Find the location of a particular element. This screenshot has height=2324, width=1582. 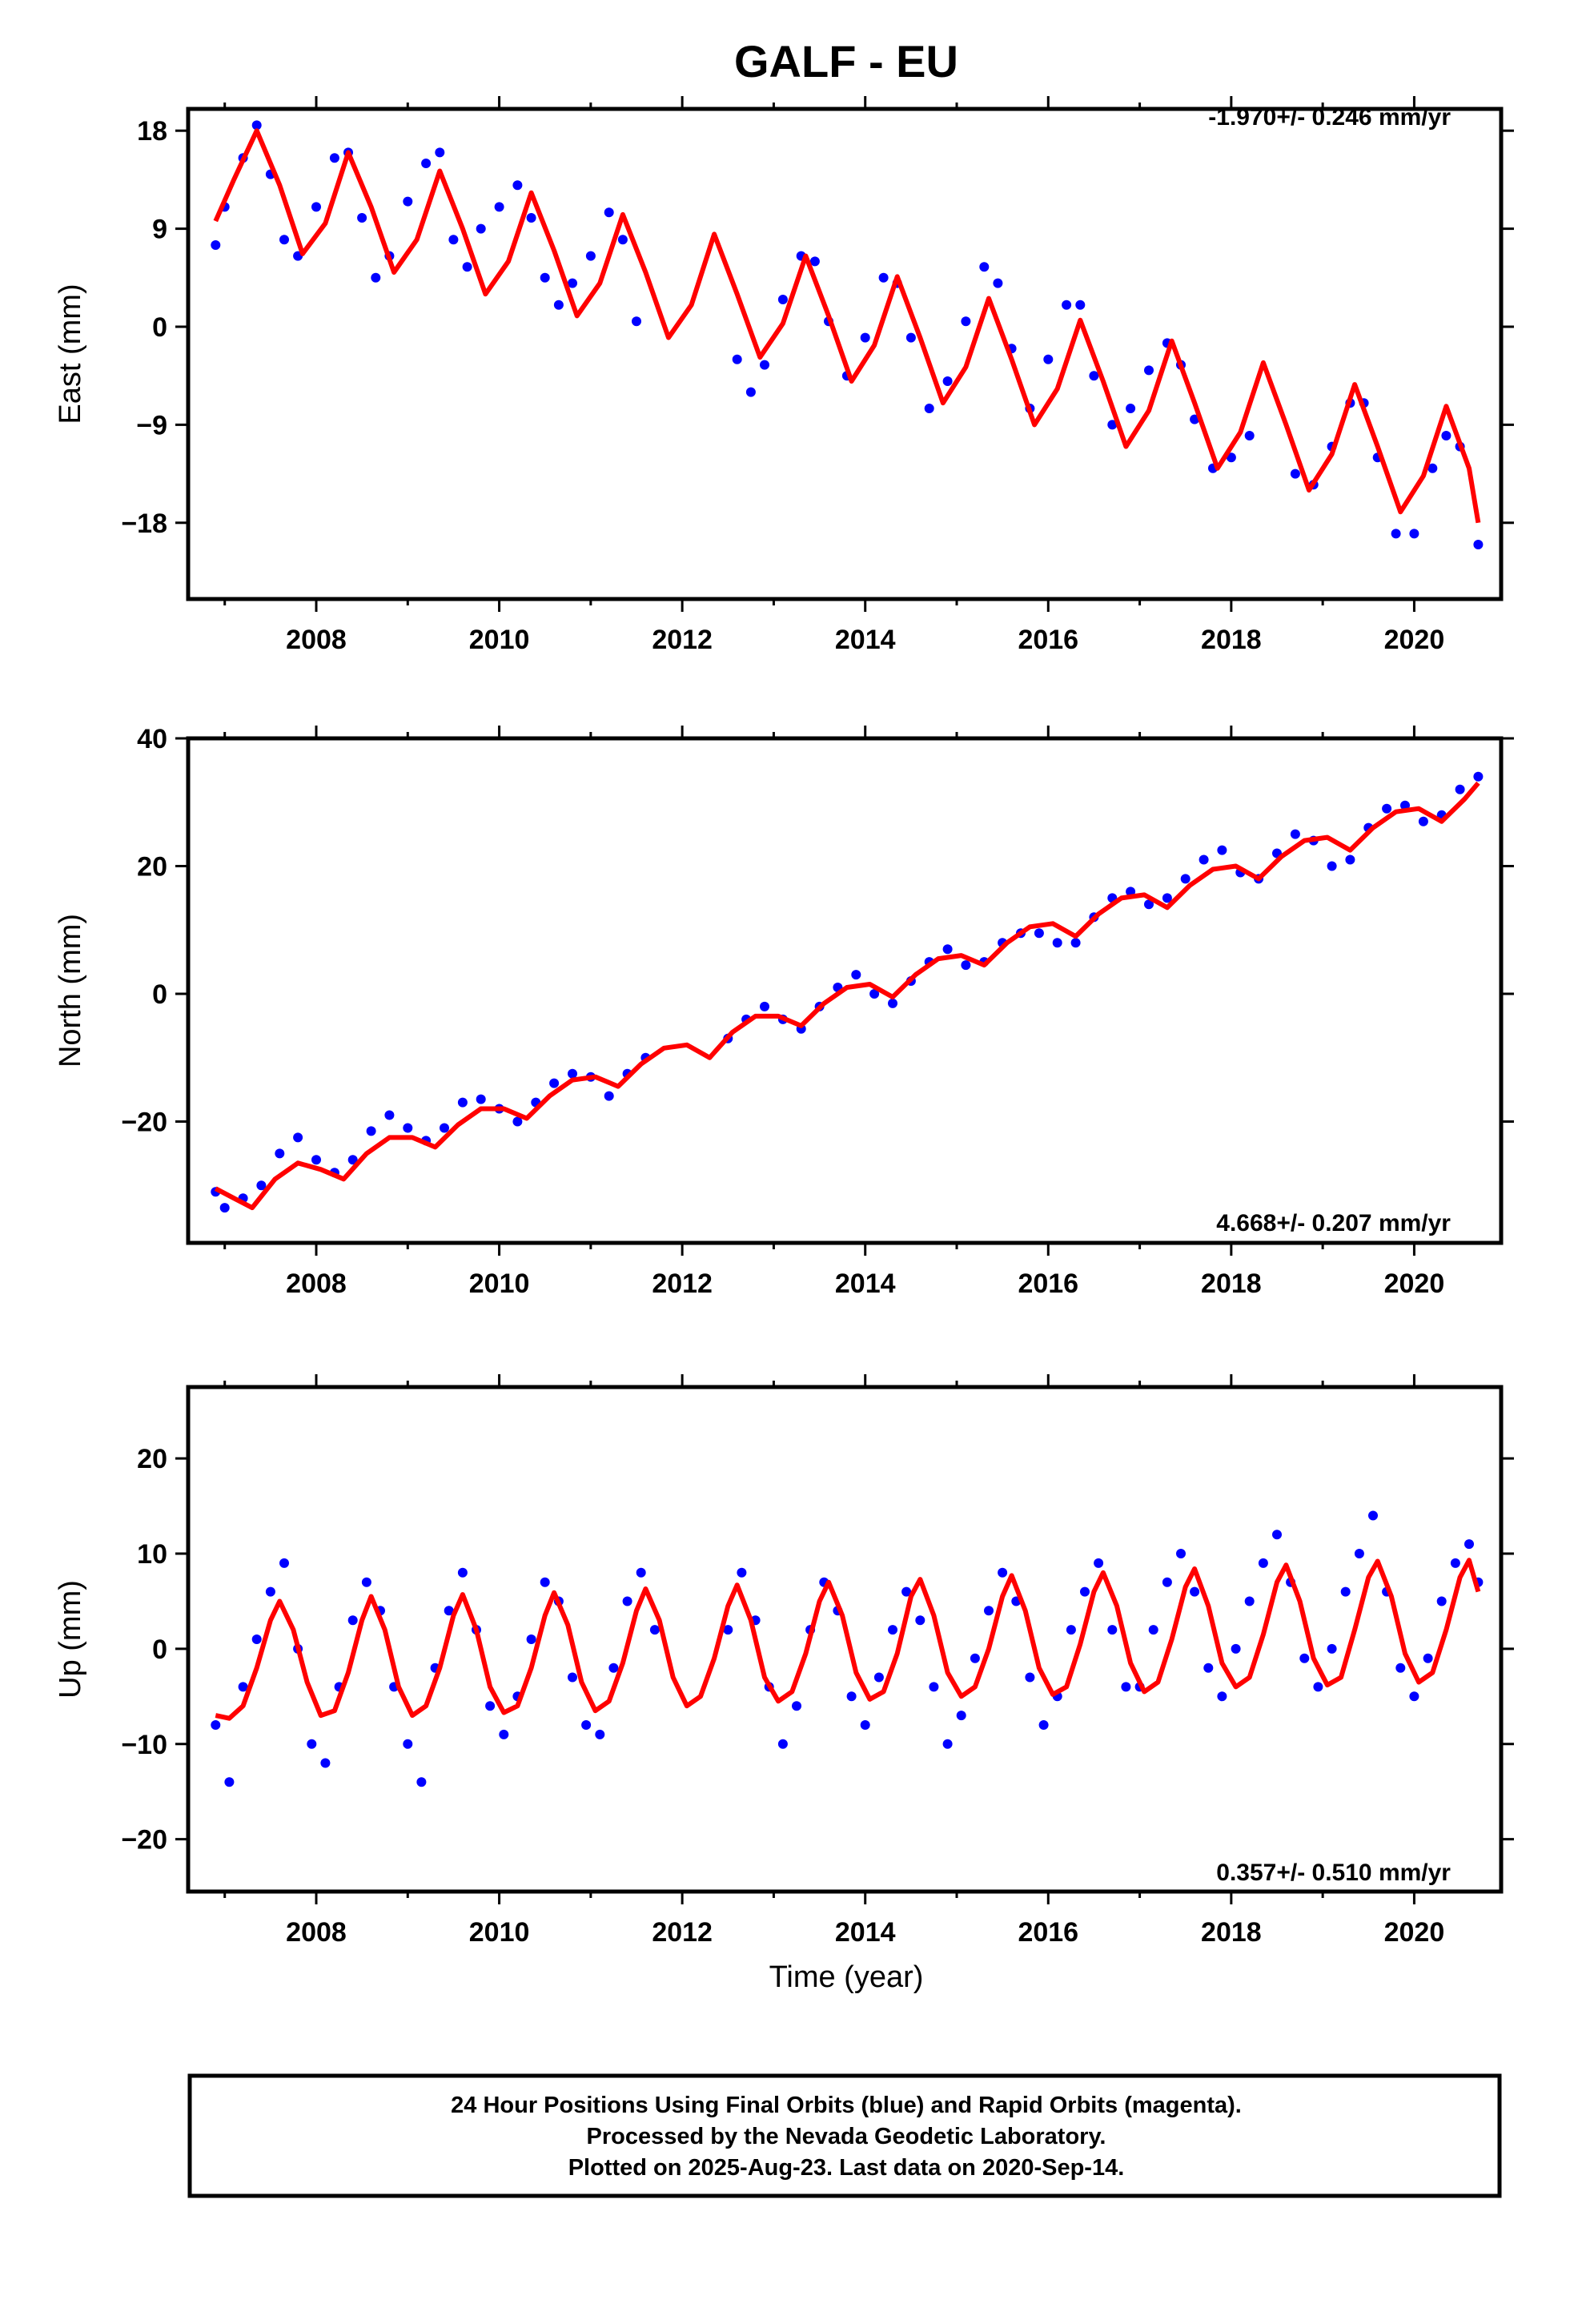

up-model-line is located at coordinates (848, 1639).